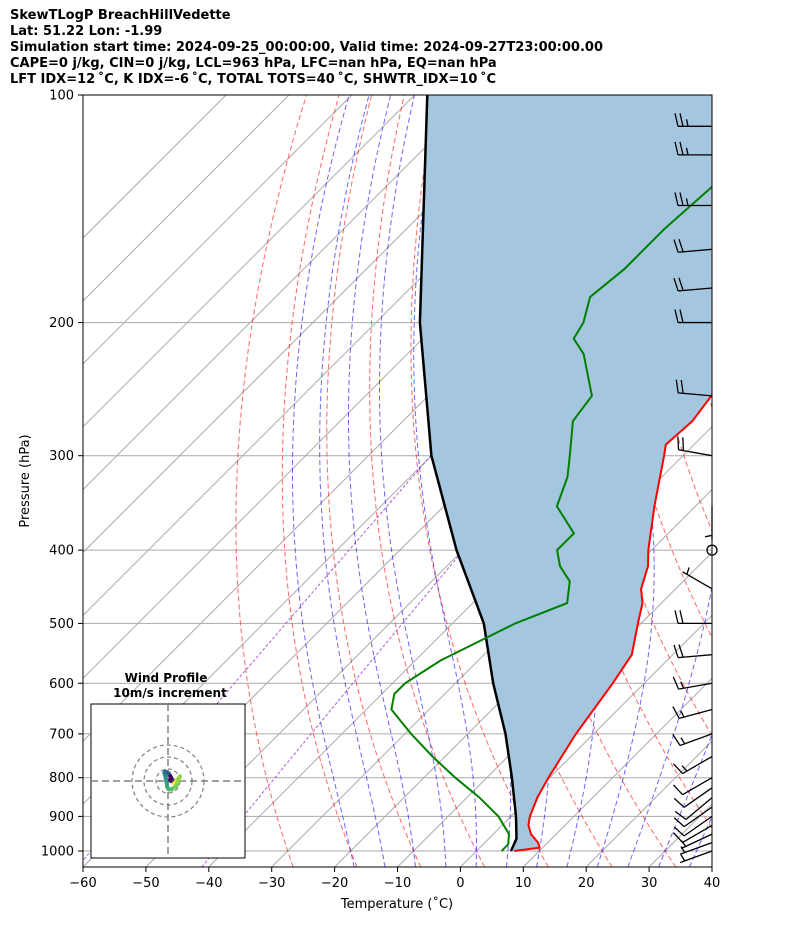 This screenshot has height=937, width=794. Describe the element at coordinates (334, 883) in the screenshot. I see `x-tick-label: −20` at that location.